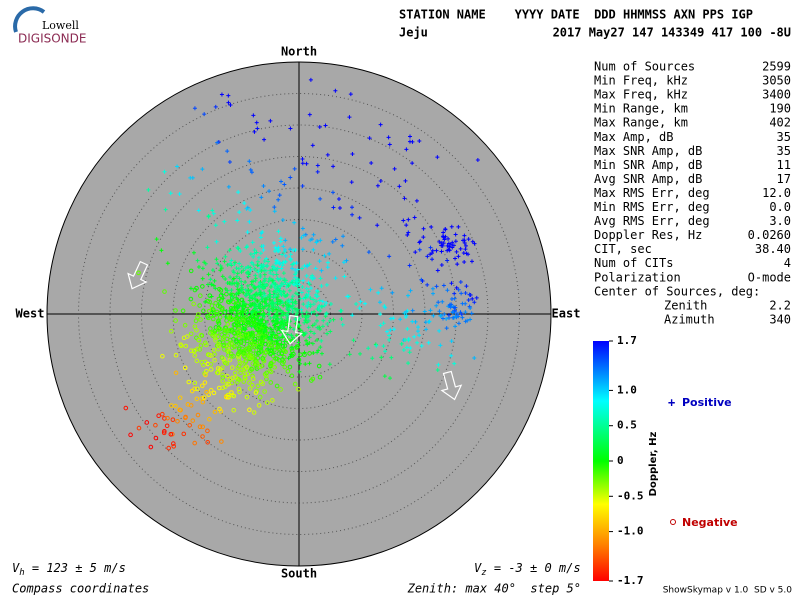 Image resolution: width=800 pixels, height=600 pixels. What do you see at coordinates (677, 291) in the screenshot?
I see `stat-label: Center of Sources, deg:` at bounding box center [677, 291].